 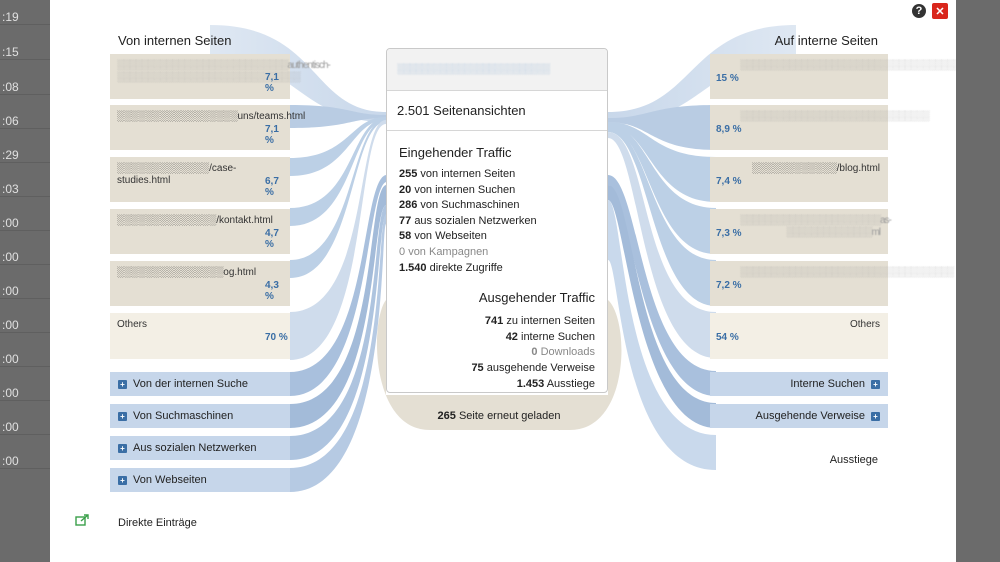 What do you see at coordinates (729, 233) in the screenshot?
I see `right-entry-percent: 7,3 %` at bounding box center [729, 233].